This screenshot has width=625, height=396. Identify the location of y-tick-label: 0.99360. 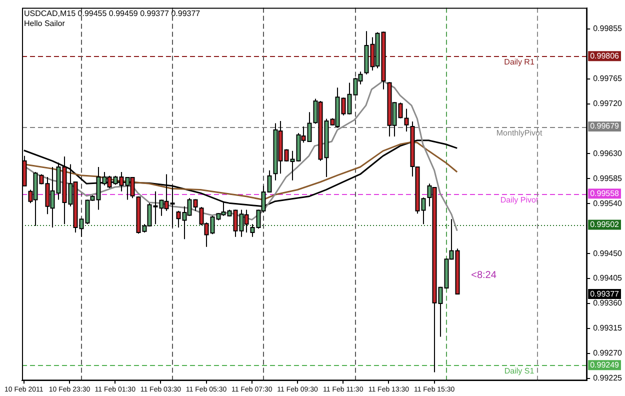
(608, 303).